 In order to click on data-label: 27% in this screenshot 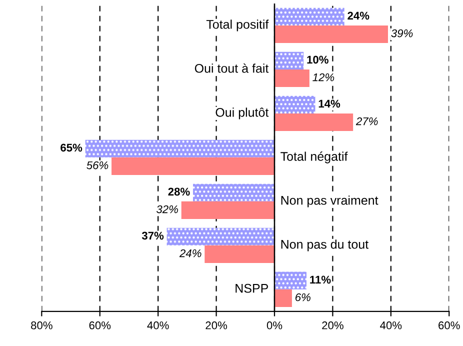, I will do `click(367, 121)`.